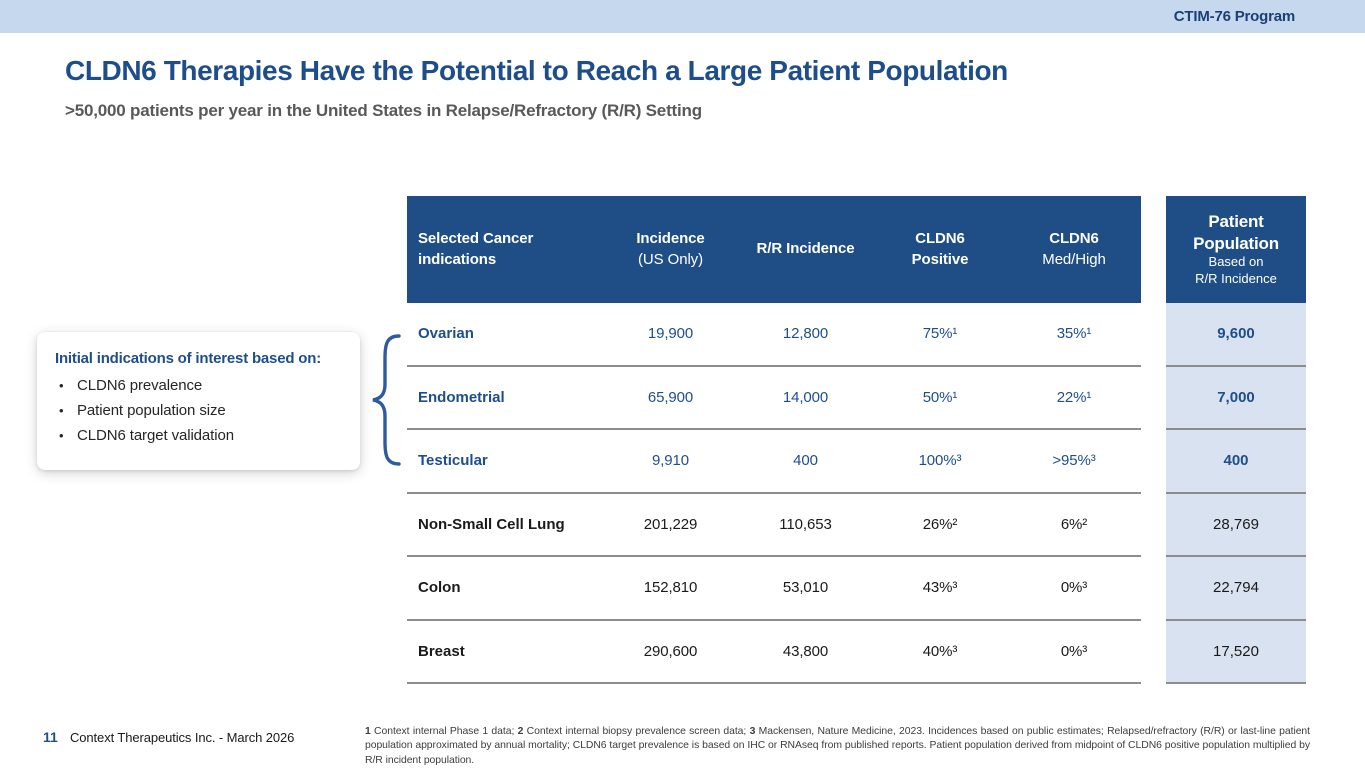 The image size is (1365, 768). I want to click on col-header-cldn6-medhigh: CLDN6 Med/High, so click(1074, 249).